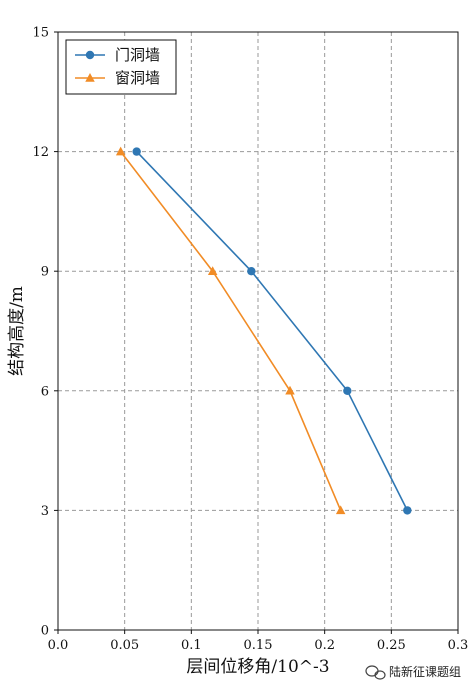  Describe the element at coordinates (258, 645) in the screenshot. I see `x-tick-label: 0.15` at that location.